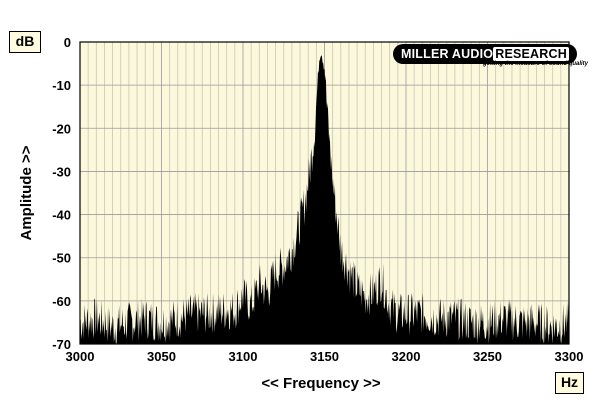  Describe the element at coordinates (80, 356) in the screenshot. I see `x-tick-label: 3000` at that location.